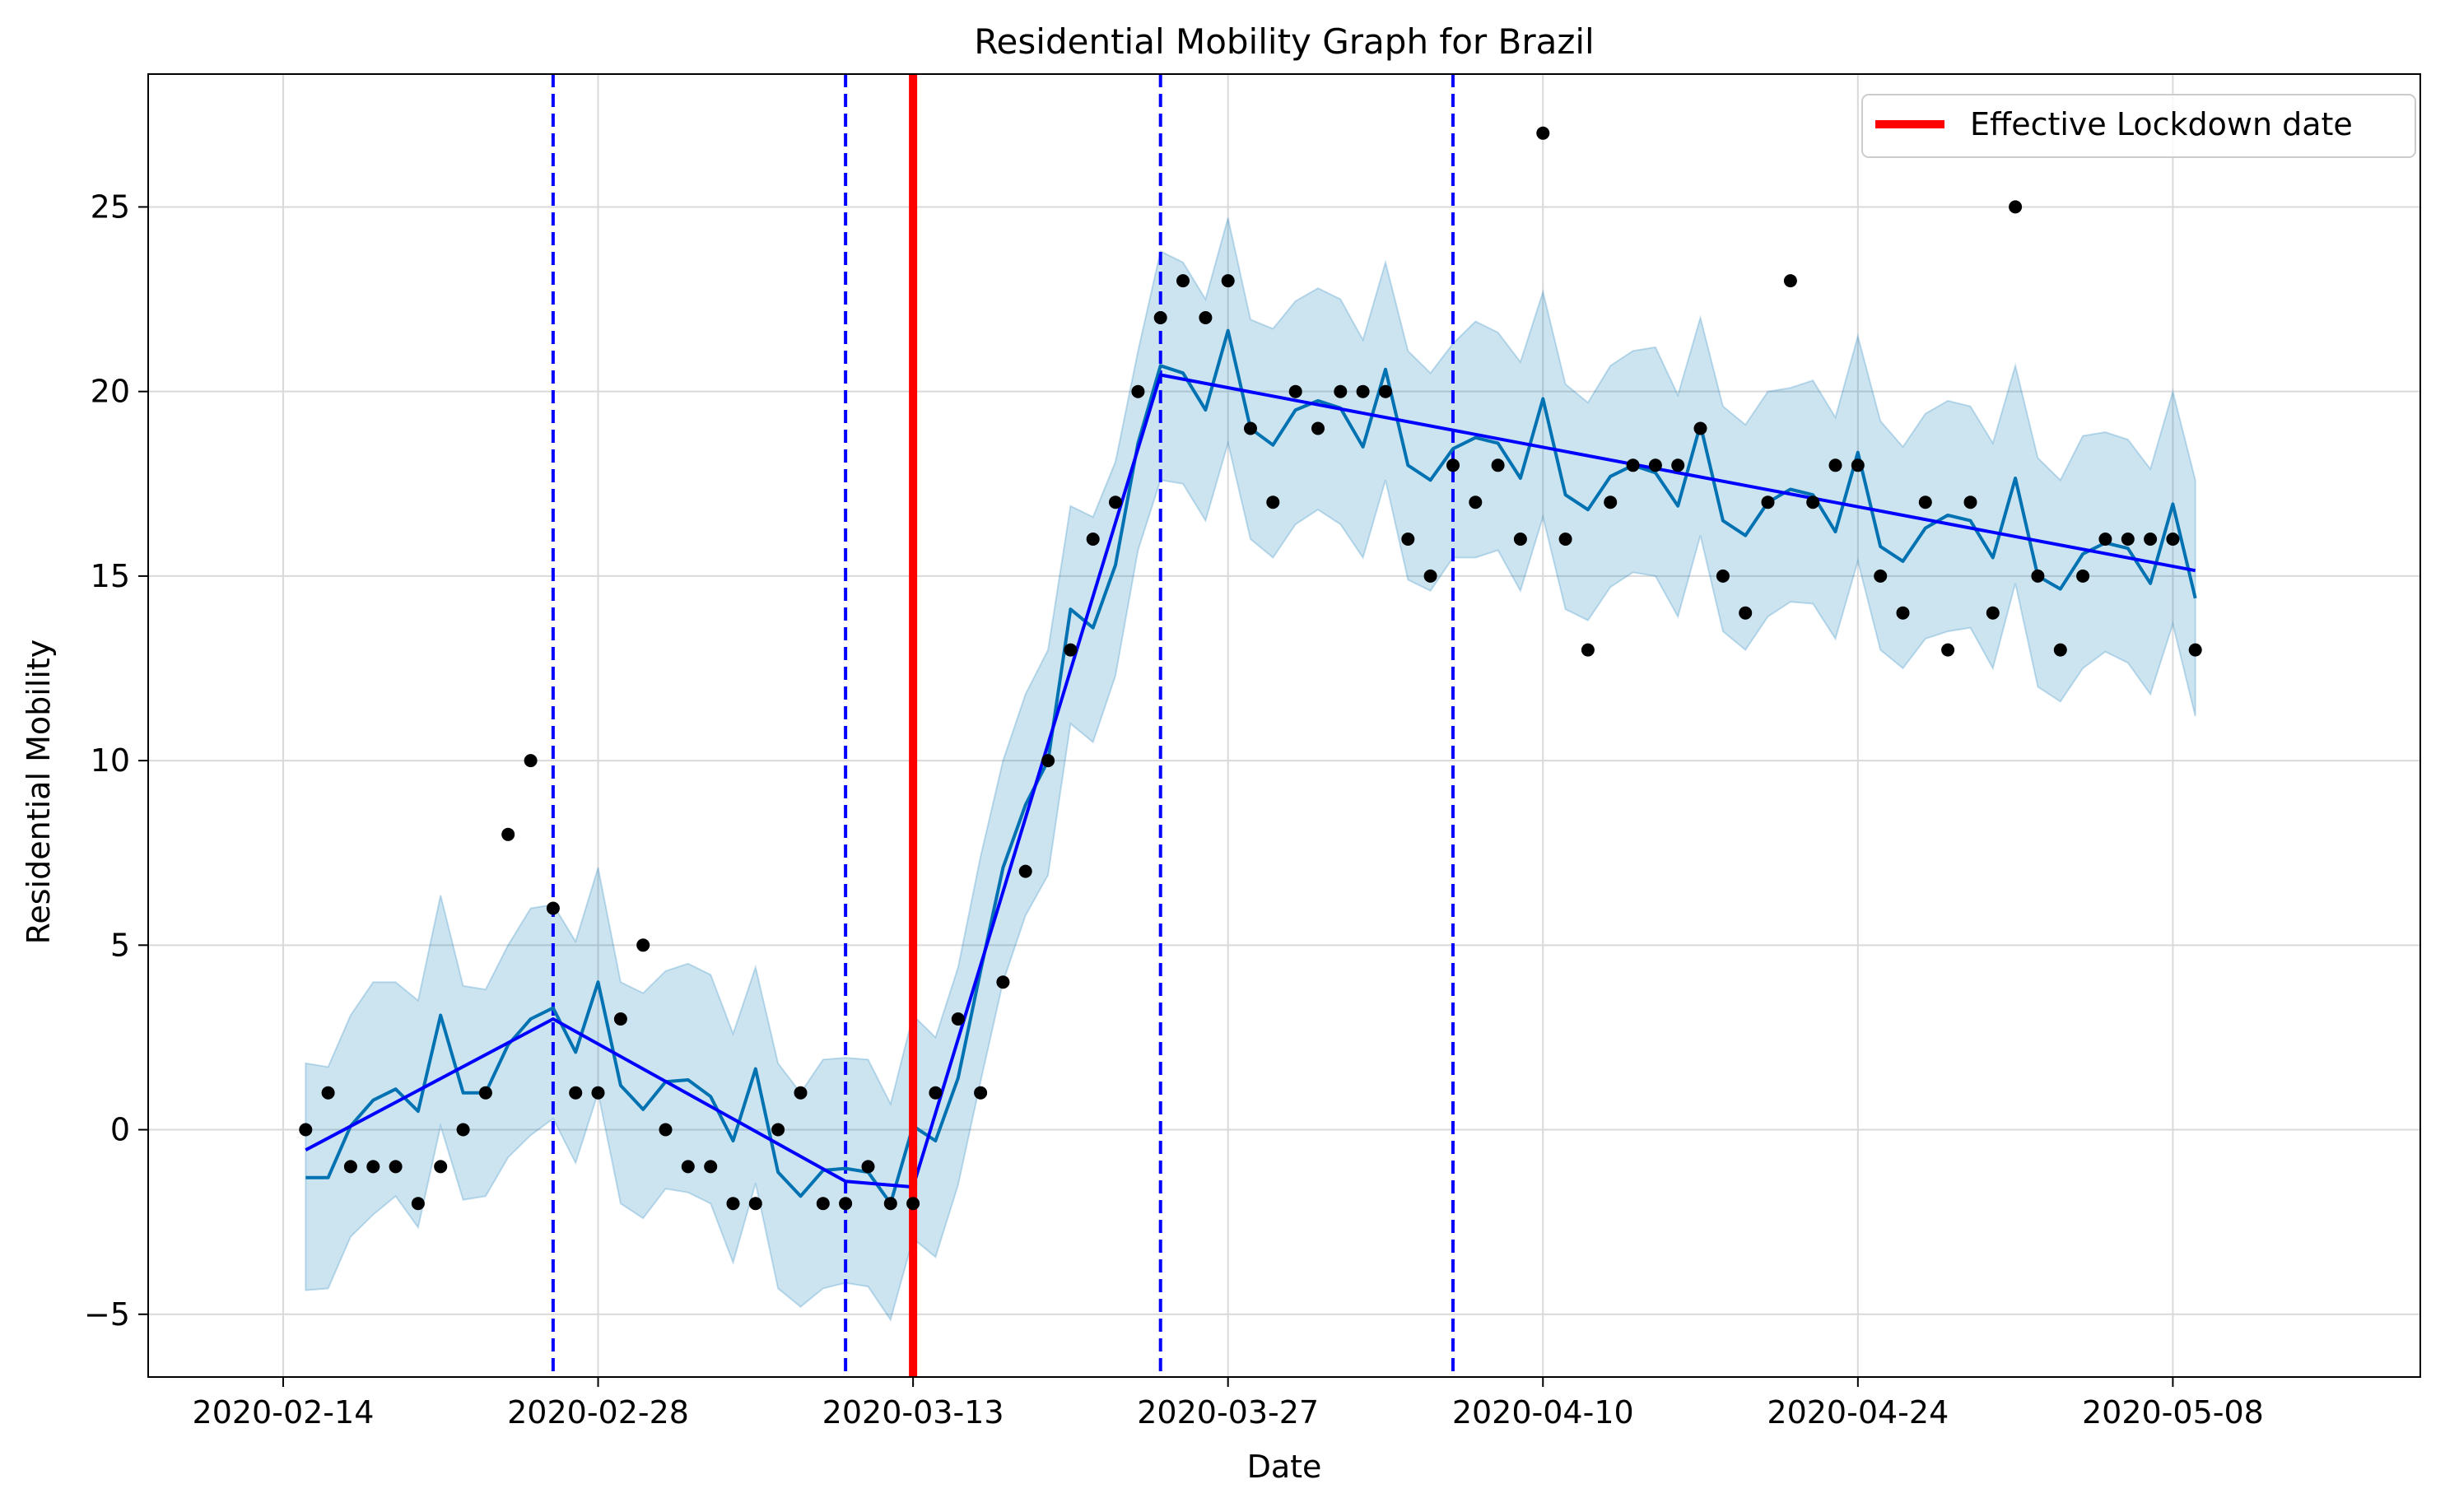 This screenshot has height=1512, width=2445. What do you see at coordinates (1543, 1413) in the screenshot?
I see `x-tick-label: 2020-04-10` at bounding box center [1543, 1413].